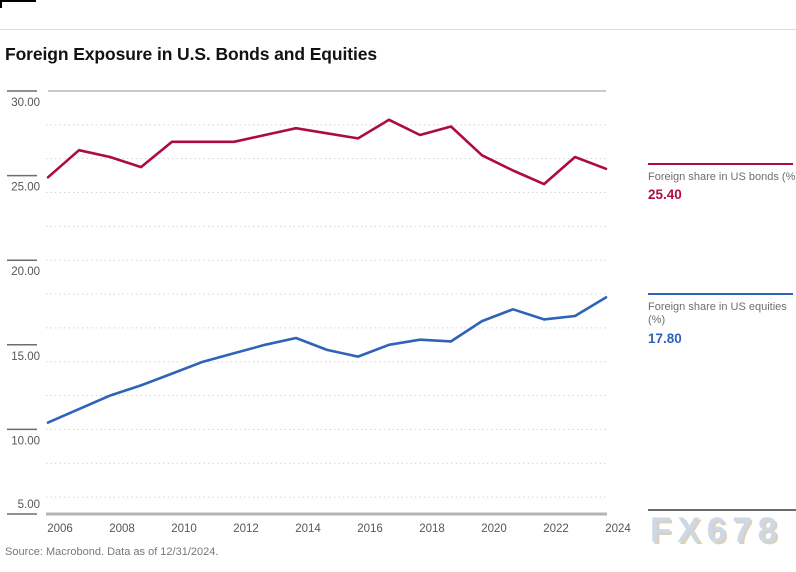 Image resolution: width=796 pixels, height=572 pixels. What do you see at coordinates (556, 529) in the screenshot?
I see `x-tick-label: 2022` at bounding box center [556, 529].